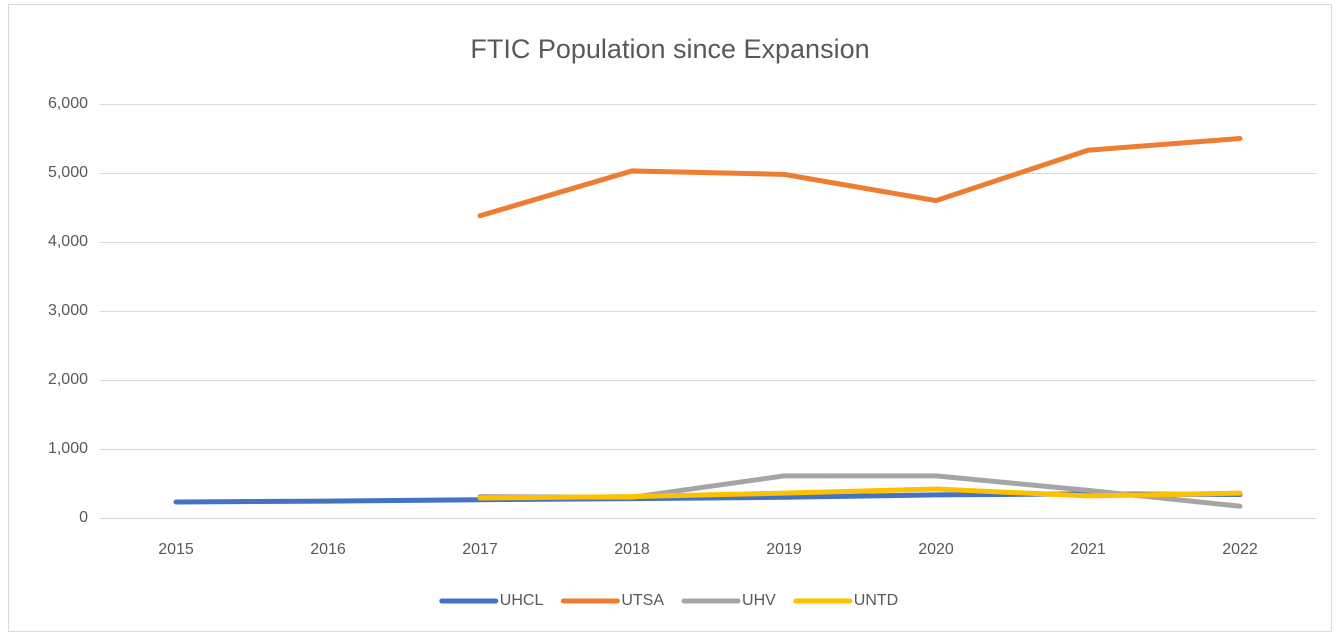 The image size is (1340, 637). I want to click on legend-label: UTSA, so click(642, 600).